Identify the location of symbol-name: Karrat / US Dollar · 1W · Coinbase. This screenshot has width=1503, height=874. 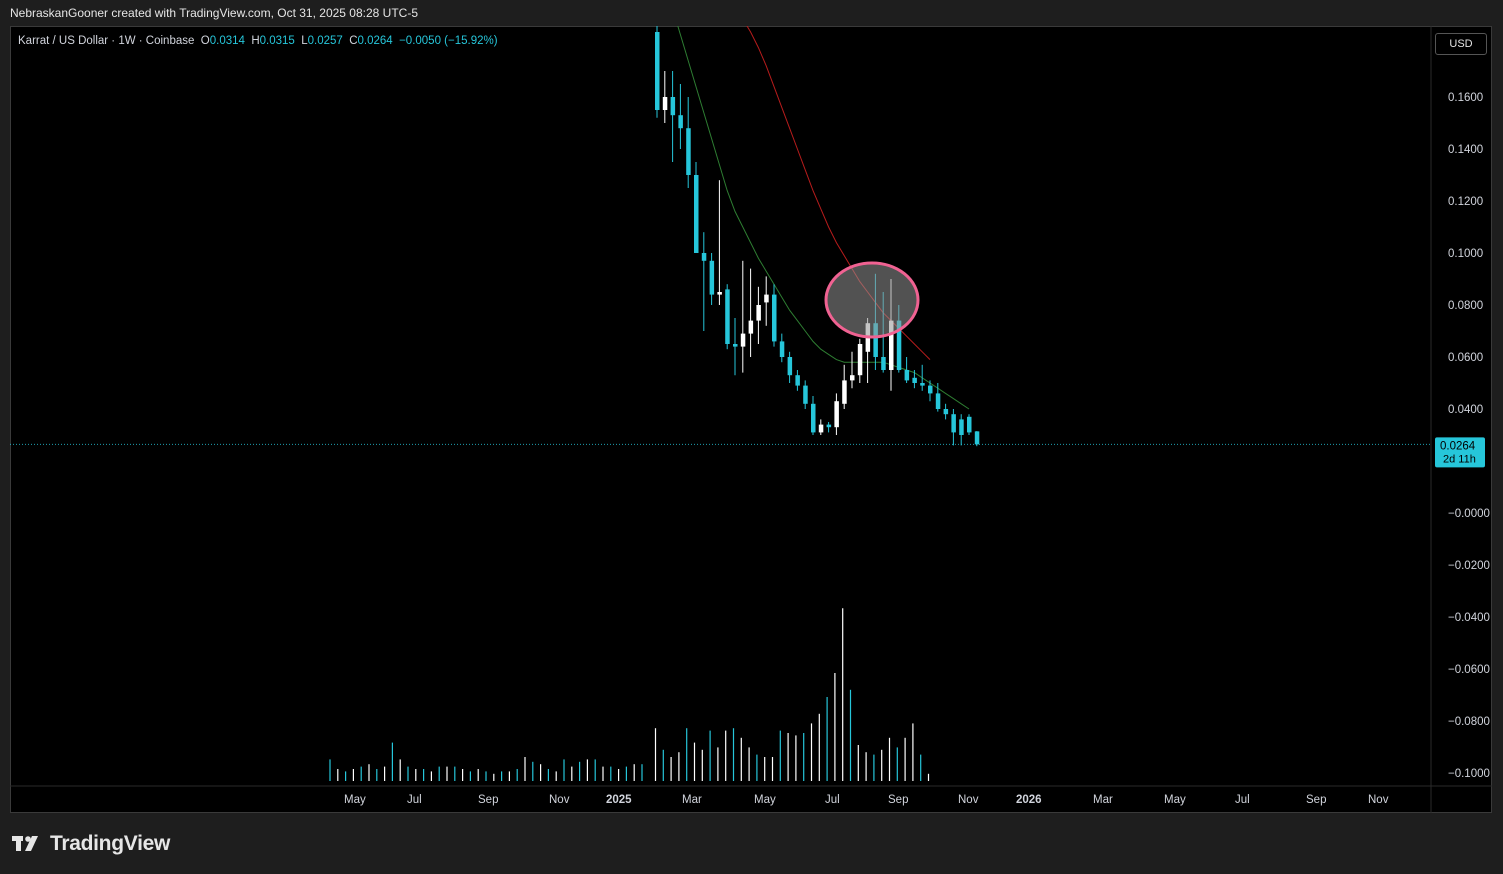
(106, 41).